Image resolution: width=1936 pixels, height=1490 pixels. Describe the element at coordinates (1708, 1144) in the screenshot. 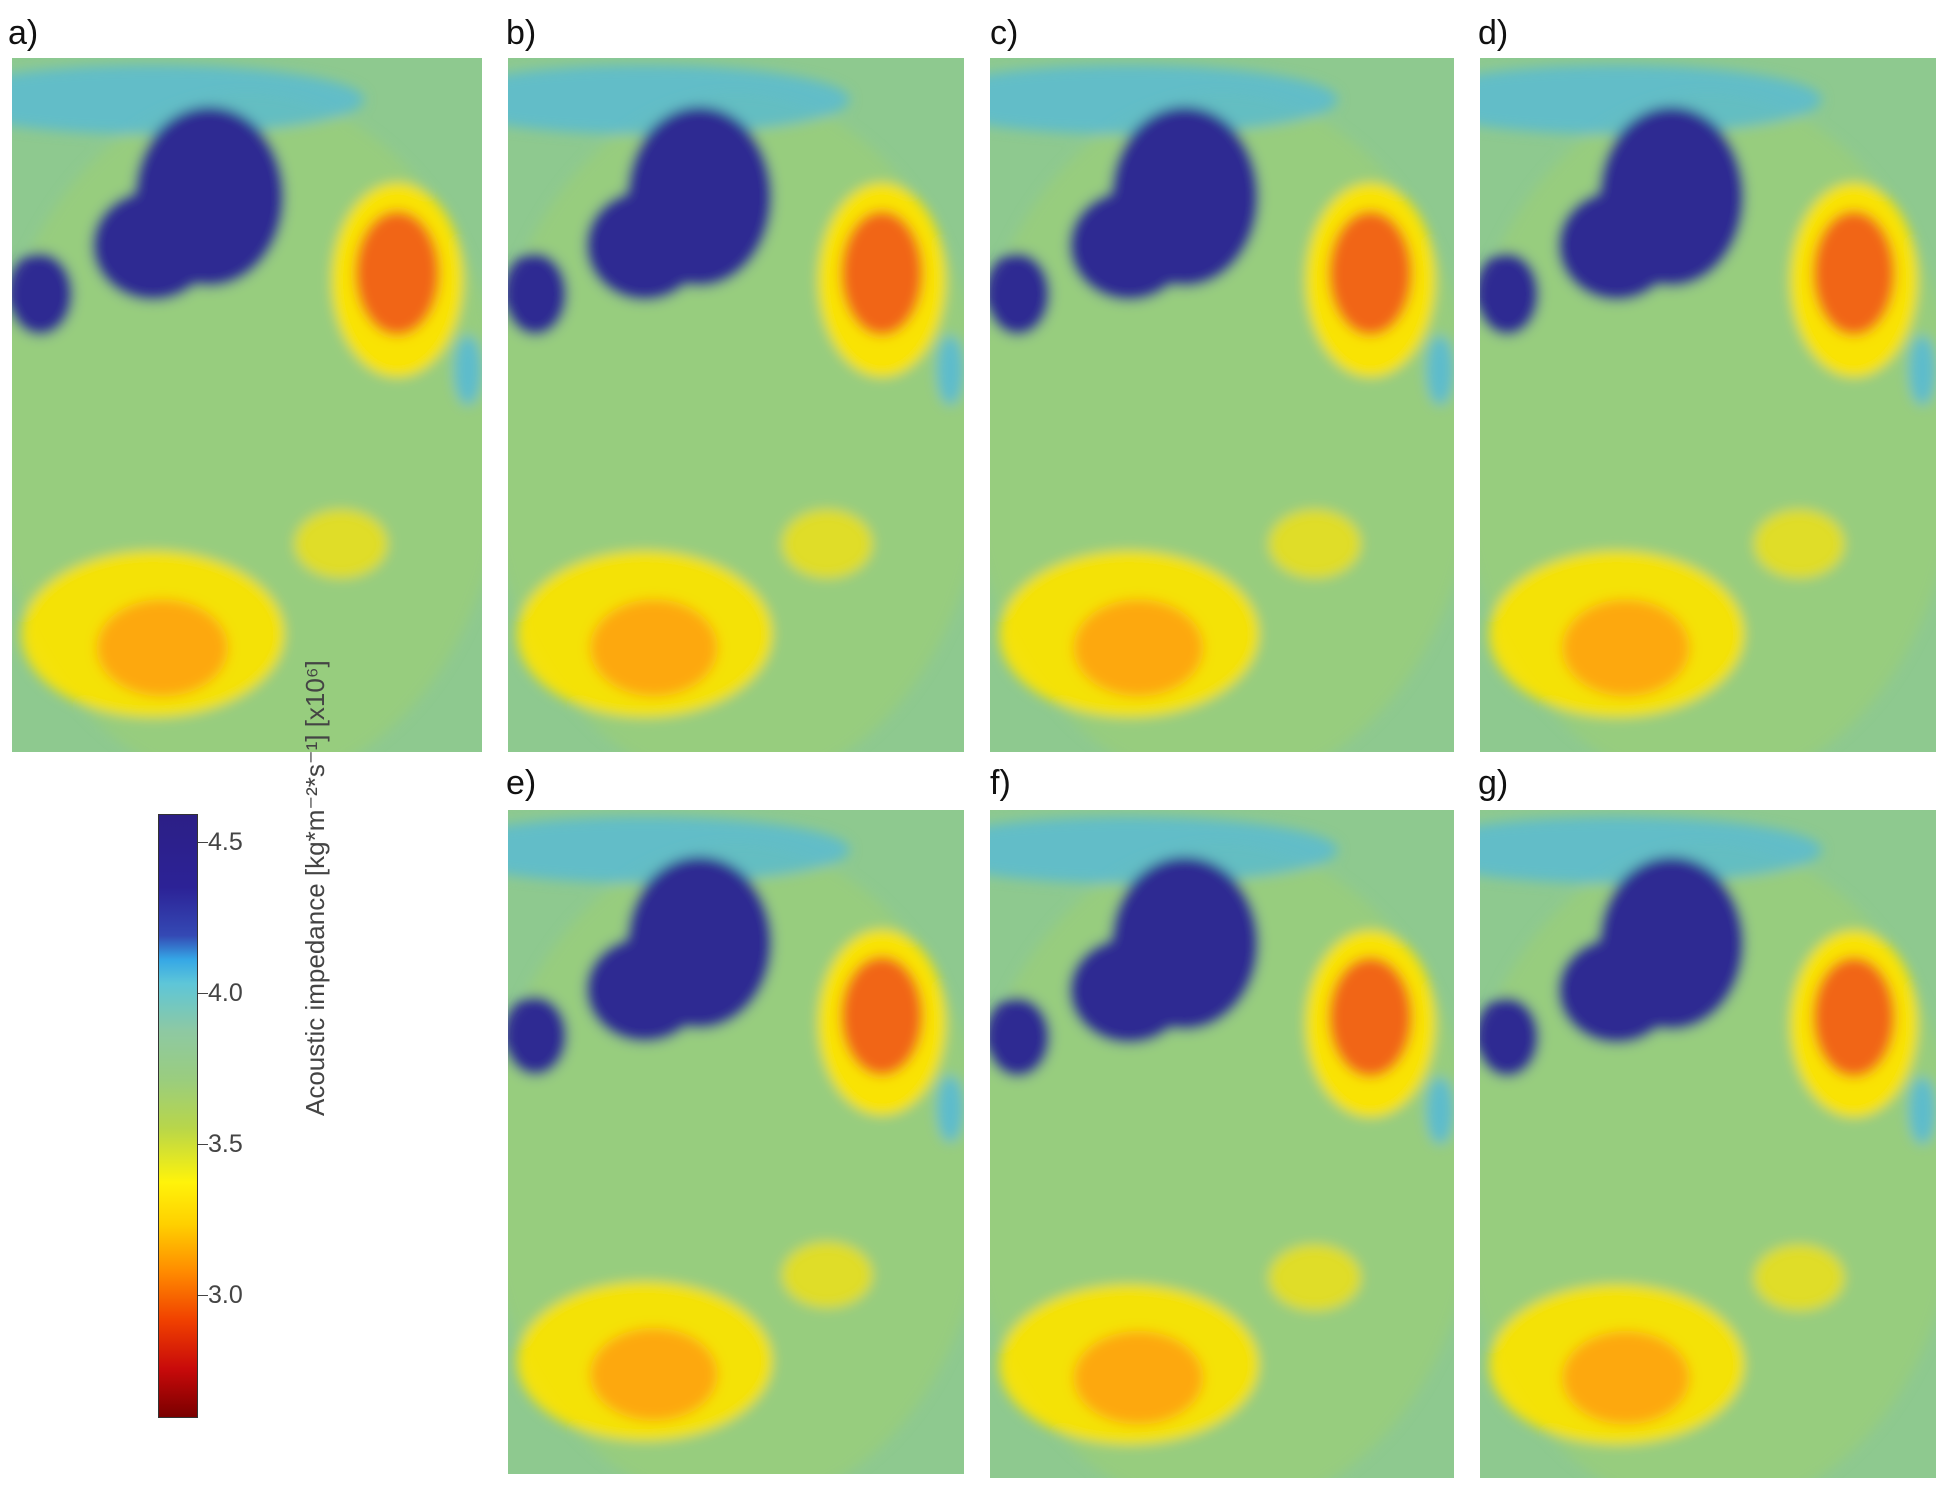

I see `impedance-map-g` at that location.